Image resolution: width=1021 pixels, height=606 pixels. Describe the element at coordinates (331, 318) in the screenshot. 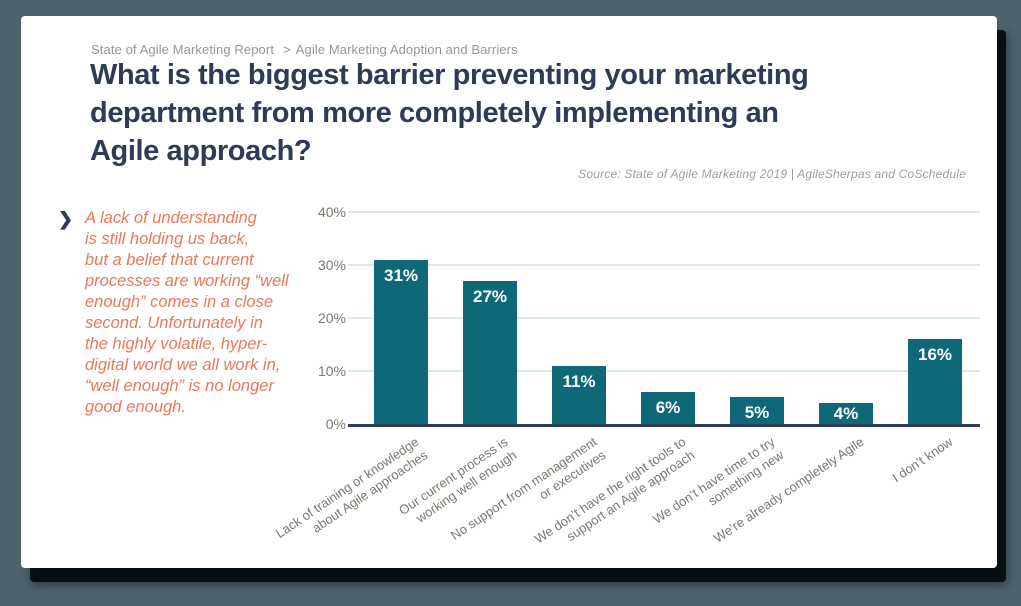

I see `y-tick-label: 20%` at that location.